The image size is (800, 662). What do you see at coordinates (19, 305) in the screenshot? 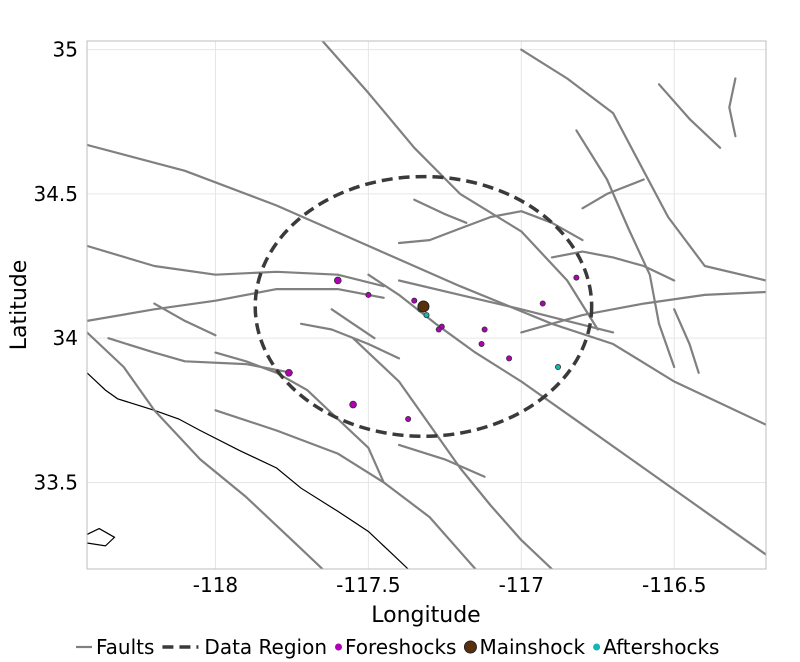
I see `y-axis-label: Latitude` at bounding box center [19, 305].